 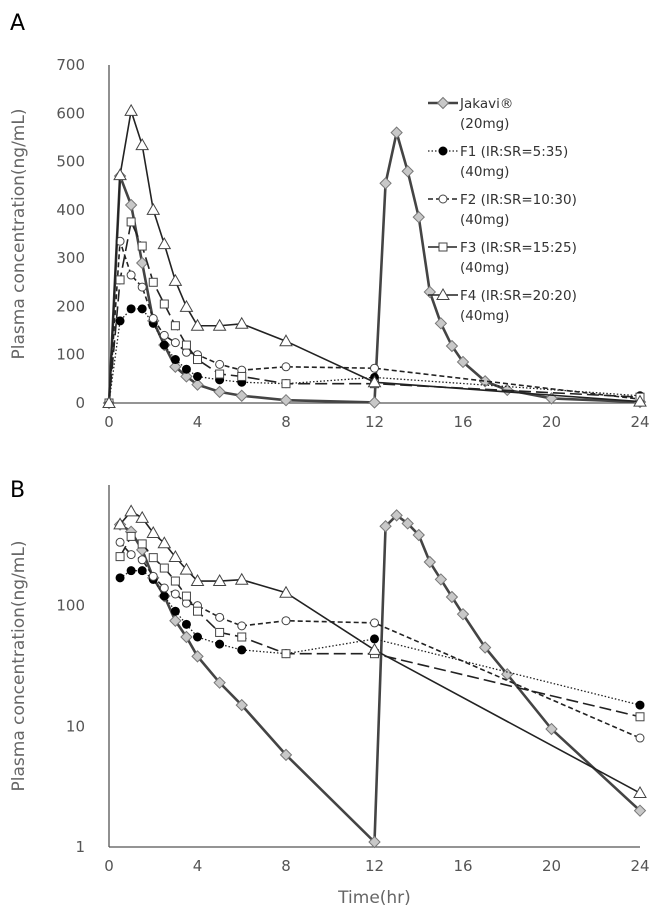 What do you see at coordinates (17, 23) in the screenshot?
I see `panel-label: A` at bounding box center [17, 23].